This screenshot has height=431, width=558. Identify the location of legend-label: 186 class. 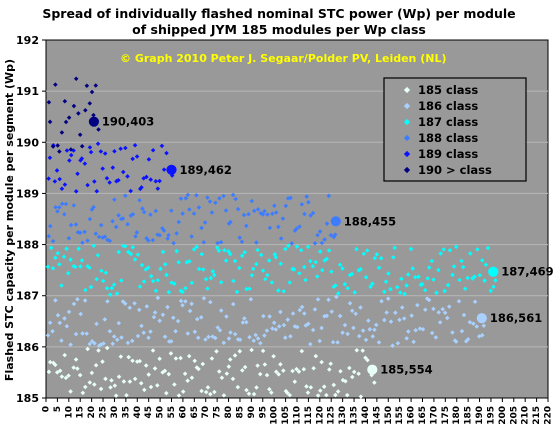
(448, 106).